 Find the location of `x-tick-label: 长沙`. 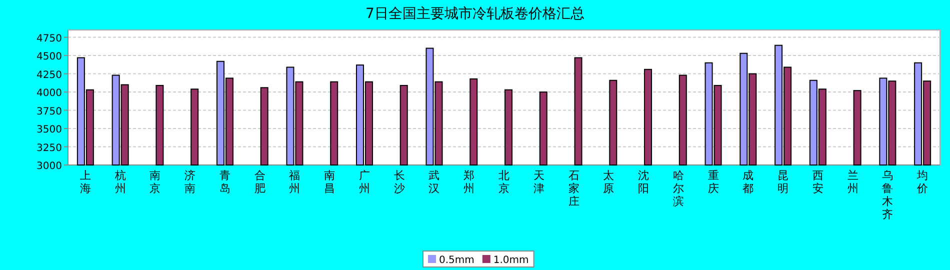

x-tick-label: 长沙 is located at coordinates (399, 182).